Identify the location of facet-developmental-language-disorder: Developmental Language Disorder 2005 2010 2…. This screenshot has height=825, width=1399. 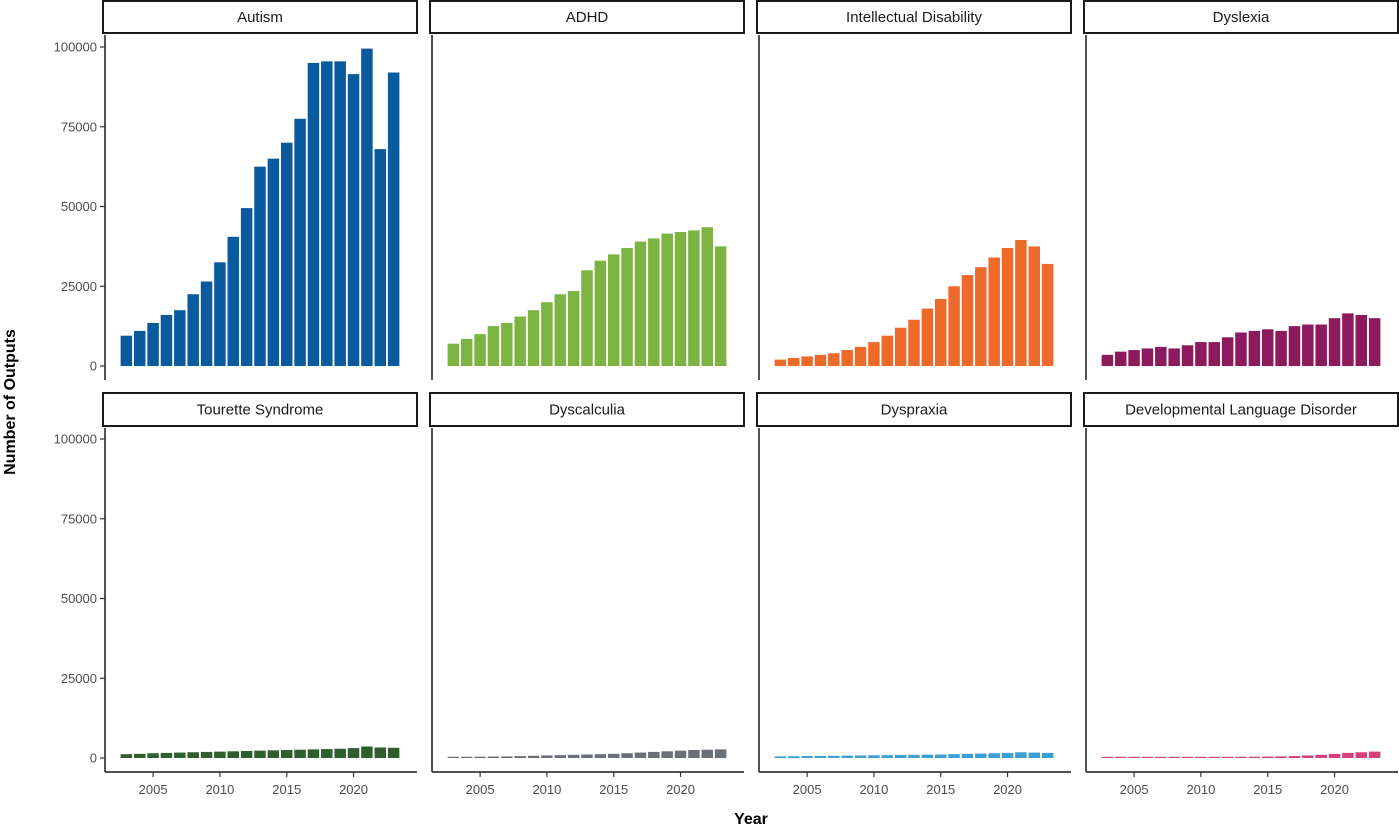
(1241, 594).